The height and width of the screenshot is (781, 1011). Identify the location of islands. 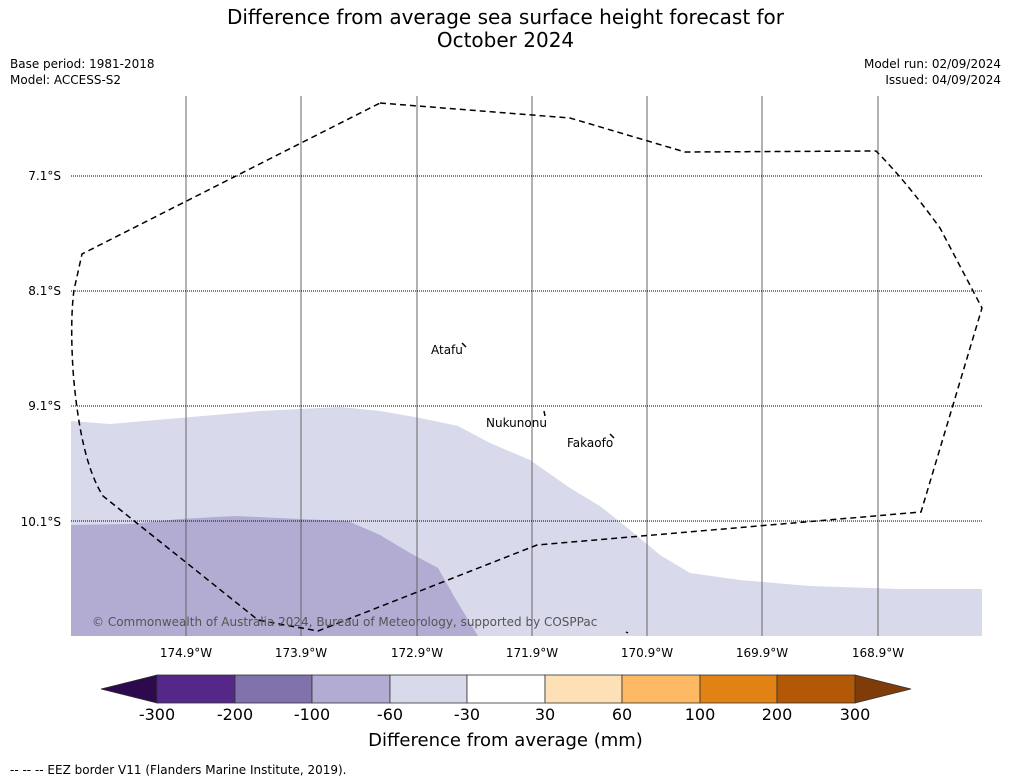
(545, 488).